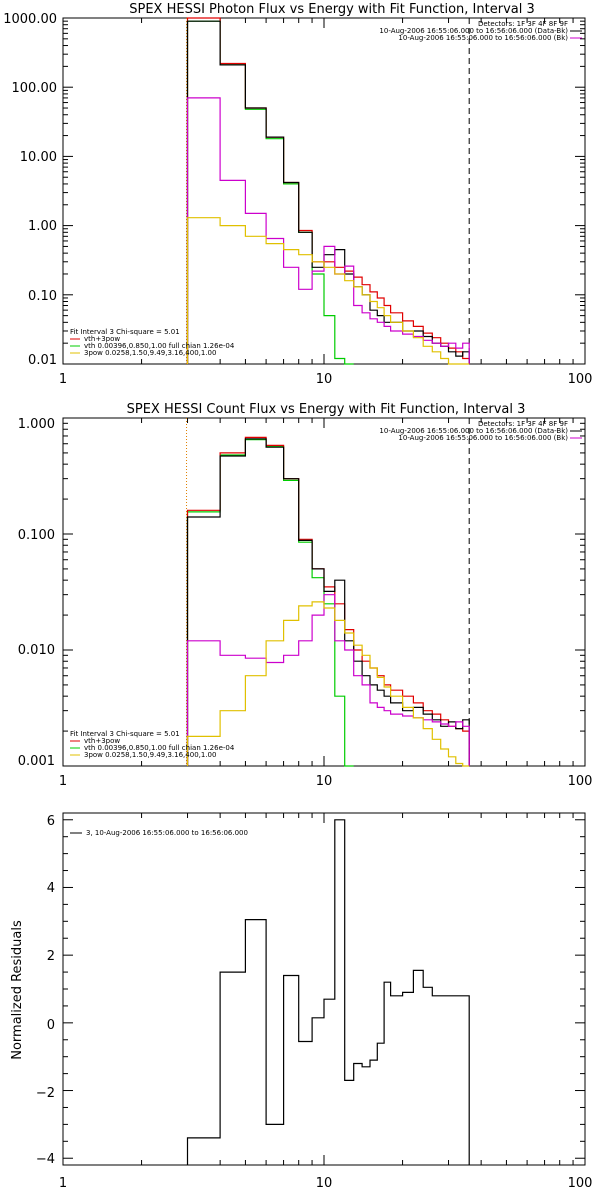 Image resolution: width=600 pixels, height=1200 pixels. I want to click on photon-flux-x-tick-label: 100, so click(580, 379).